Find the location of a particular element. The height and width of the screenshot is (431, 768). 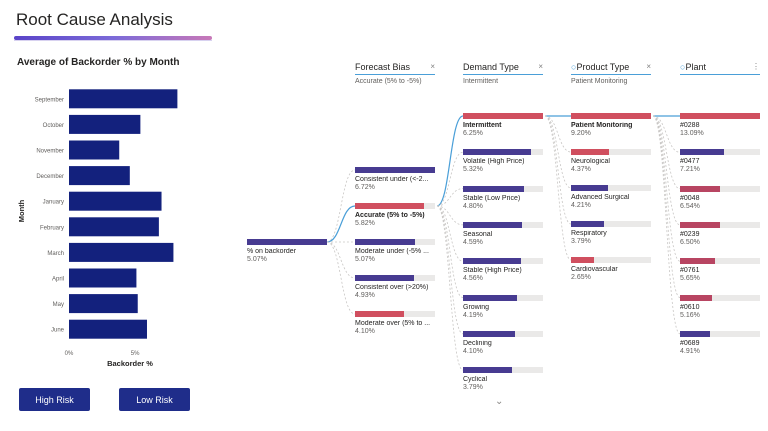

tree-node: Advanced Surgical 4.21% is located at coordinates (611, 197).